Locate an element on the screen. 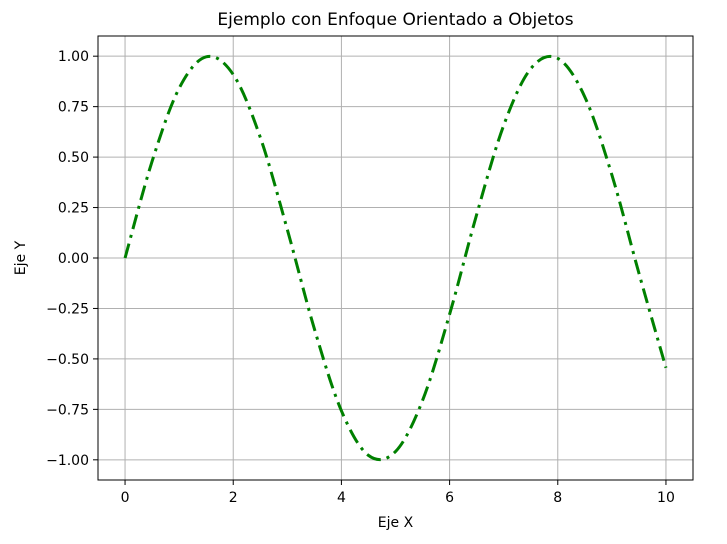 This screenshot has height=544, width=727. chart-title: Ejemplo con Enfoque Orientado a Objetos is located at coordinates (395, 20).